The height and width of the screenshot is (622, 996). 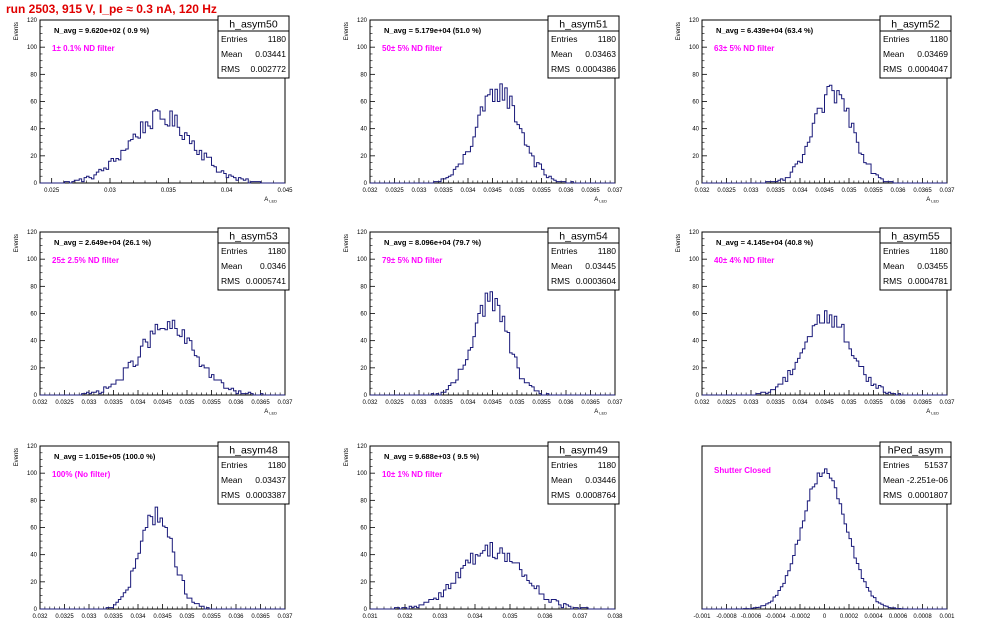 What do you see at coordinates (932, 54) in the screenshot?
I see `stat-value-mean: 0.03469` at bounding box center [932, 54].